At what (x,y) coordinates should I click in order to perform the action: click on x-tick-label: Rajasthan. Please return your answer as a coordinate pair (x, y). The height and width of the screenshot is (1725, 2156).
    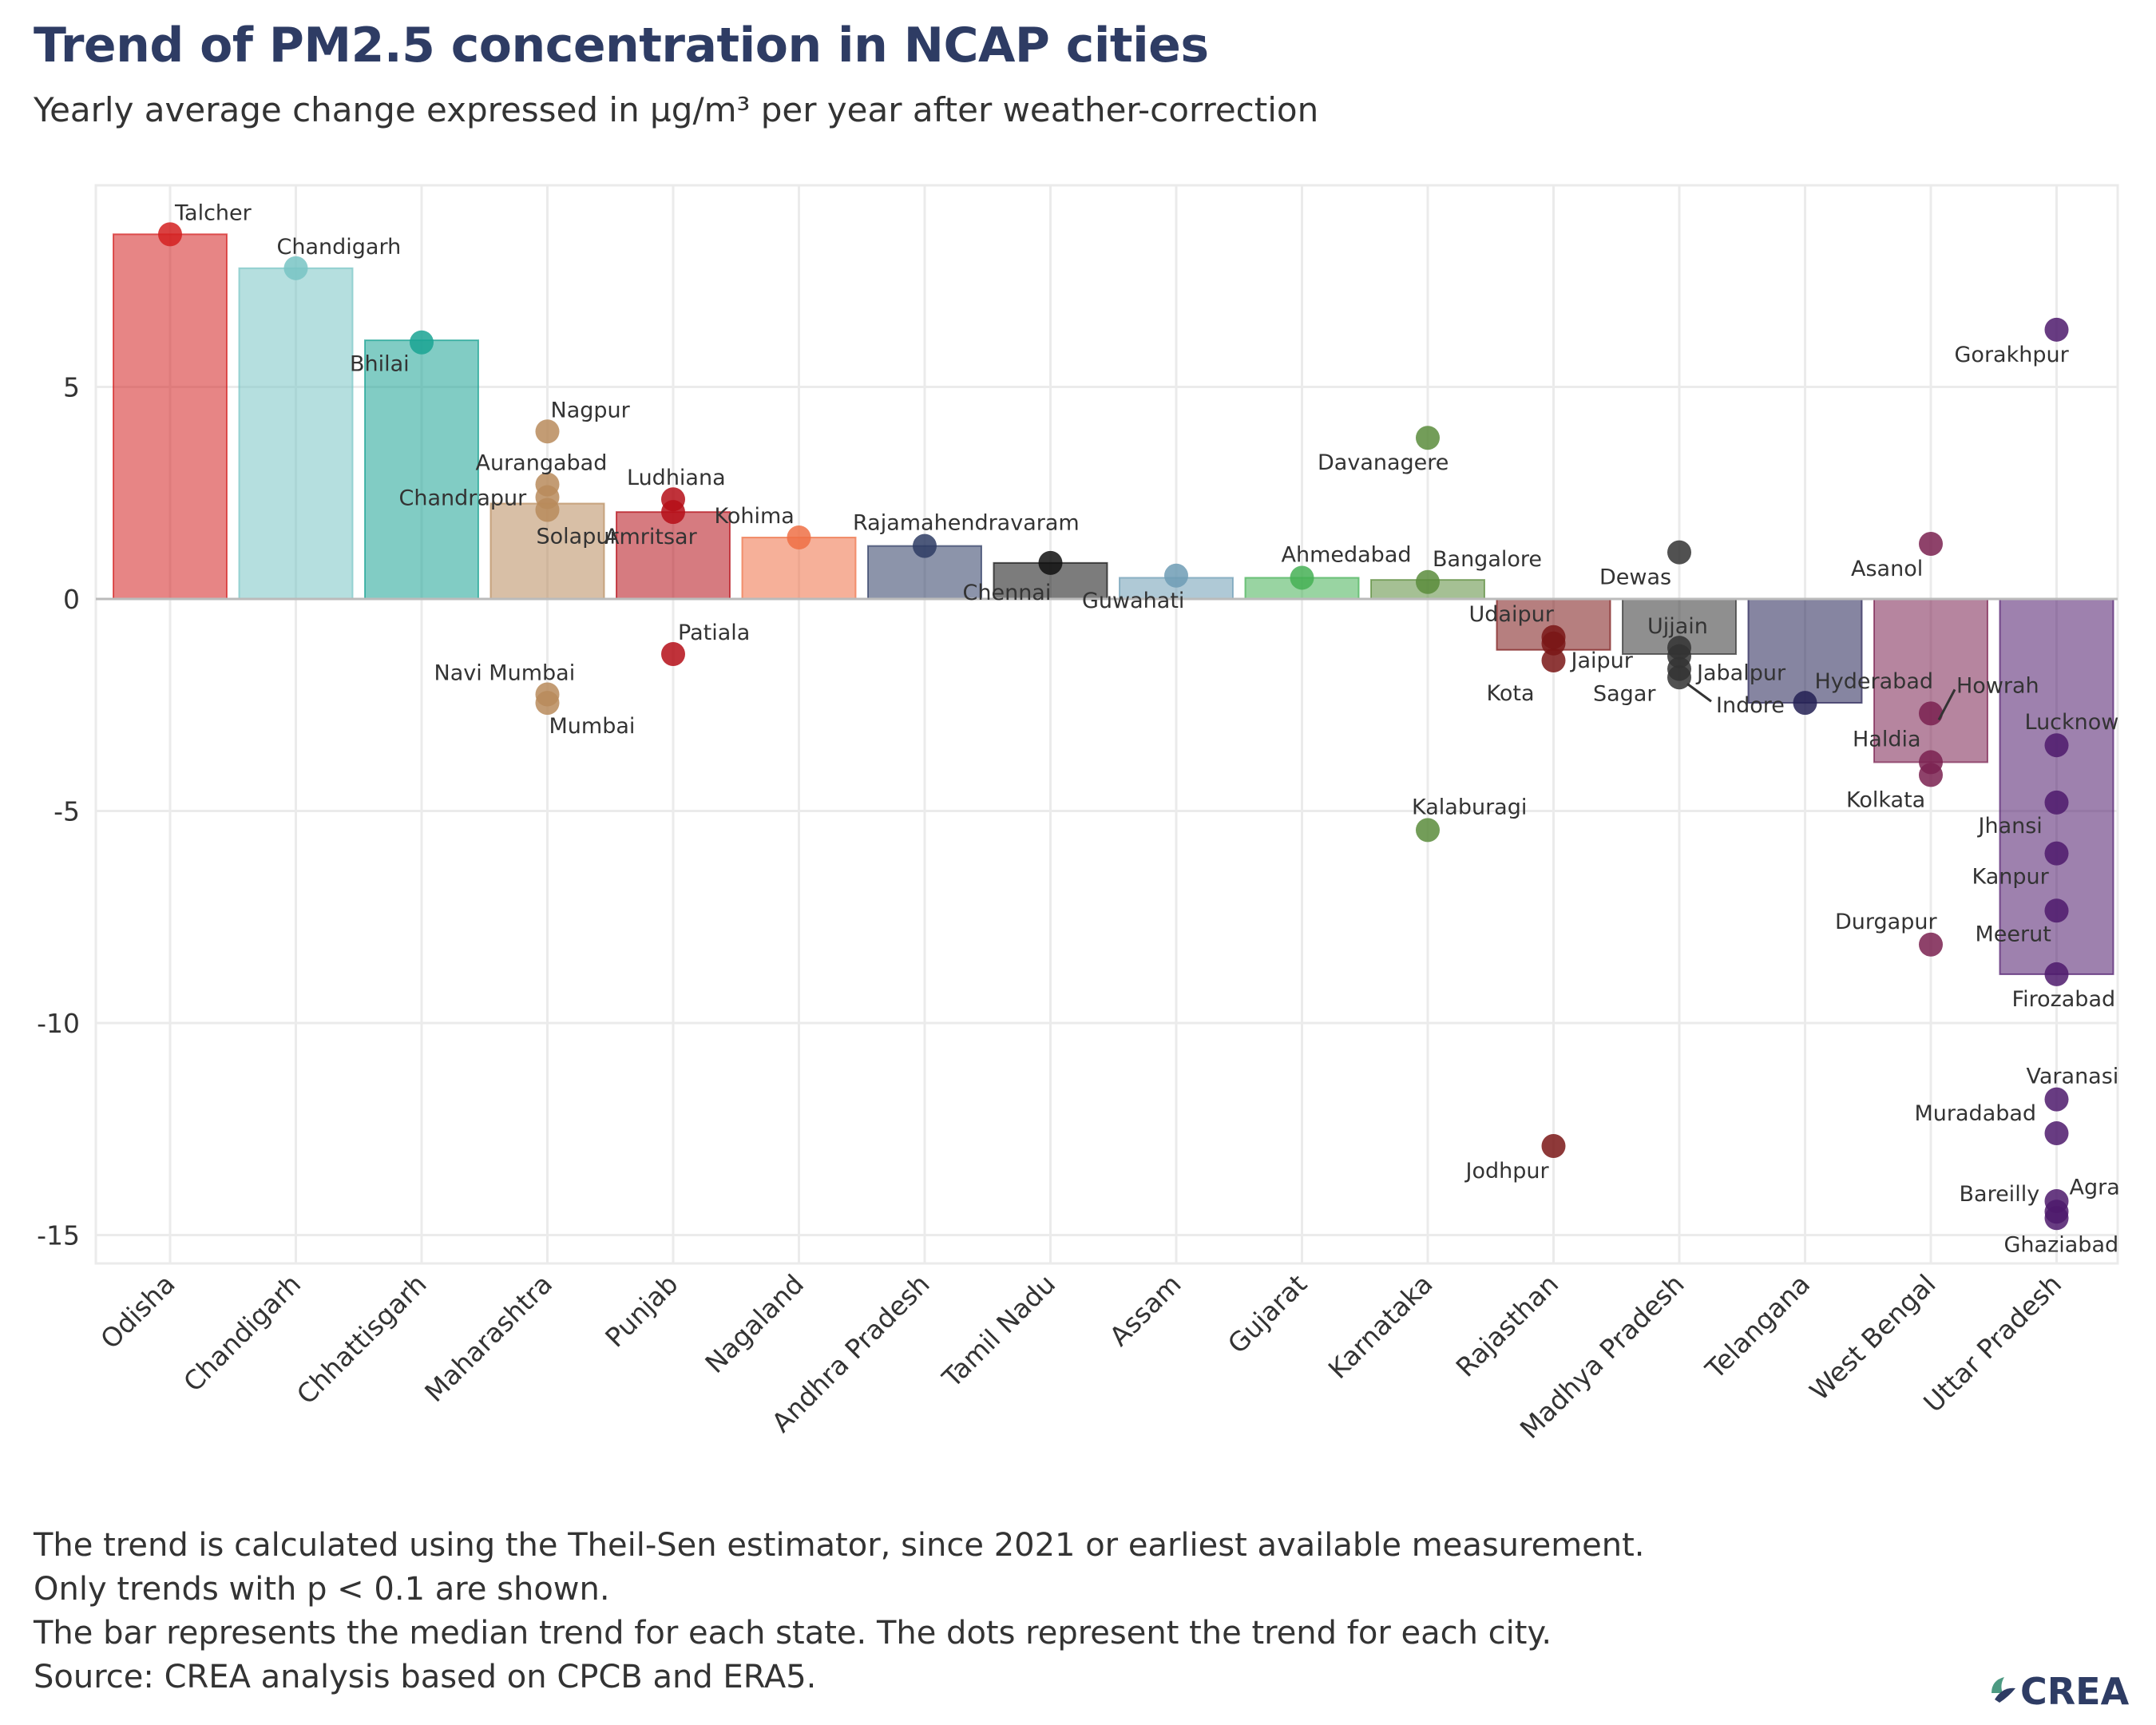
    Looking at the image, I should click on (1507, 1326).